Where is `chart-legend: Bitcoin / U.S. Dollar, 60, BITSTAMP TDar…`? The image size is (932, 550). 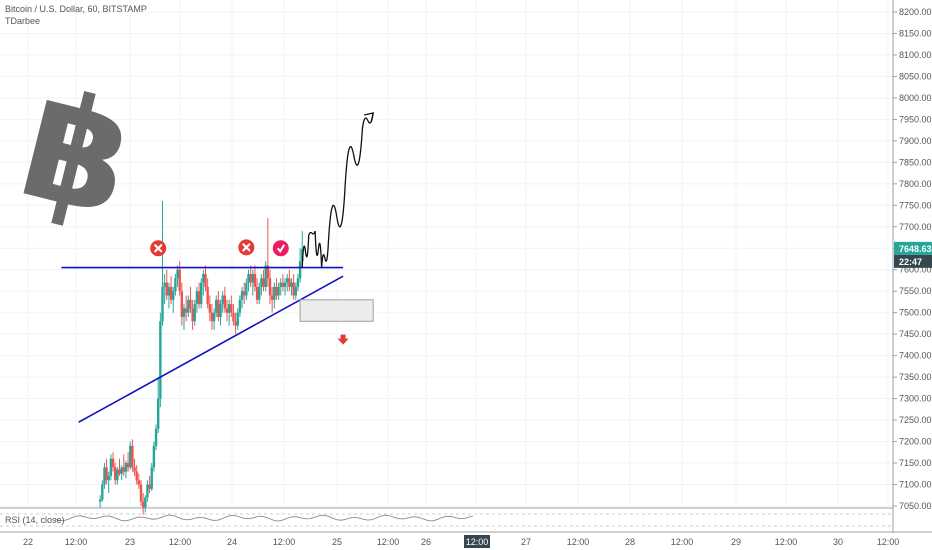 chart-legend: Bitcoin / U.S. Dollar, 60, BITSTAMP TDar… is located at coordinates (76, 15).